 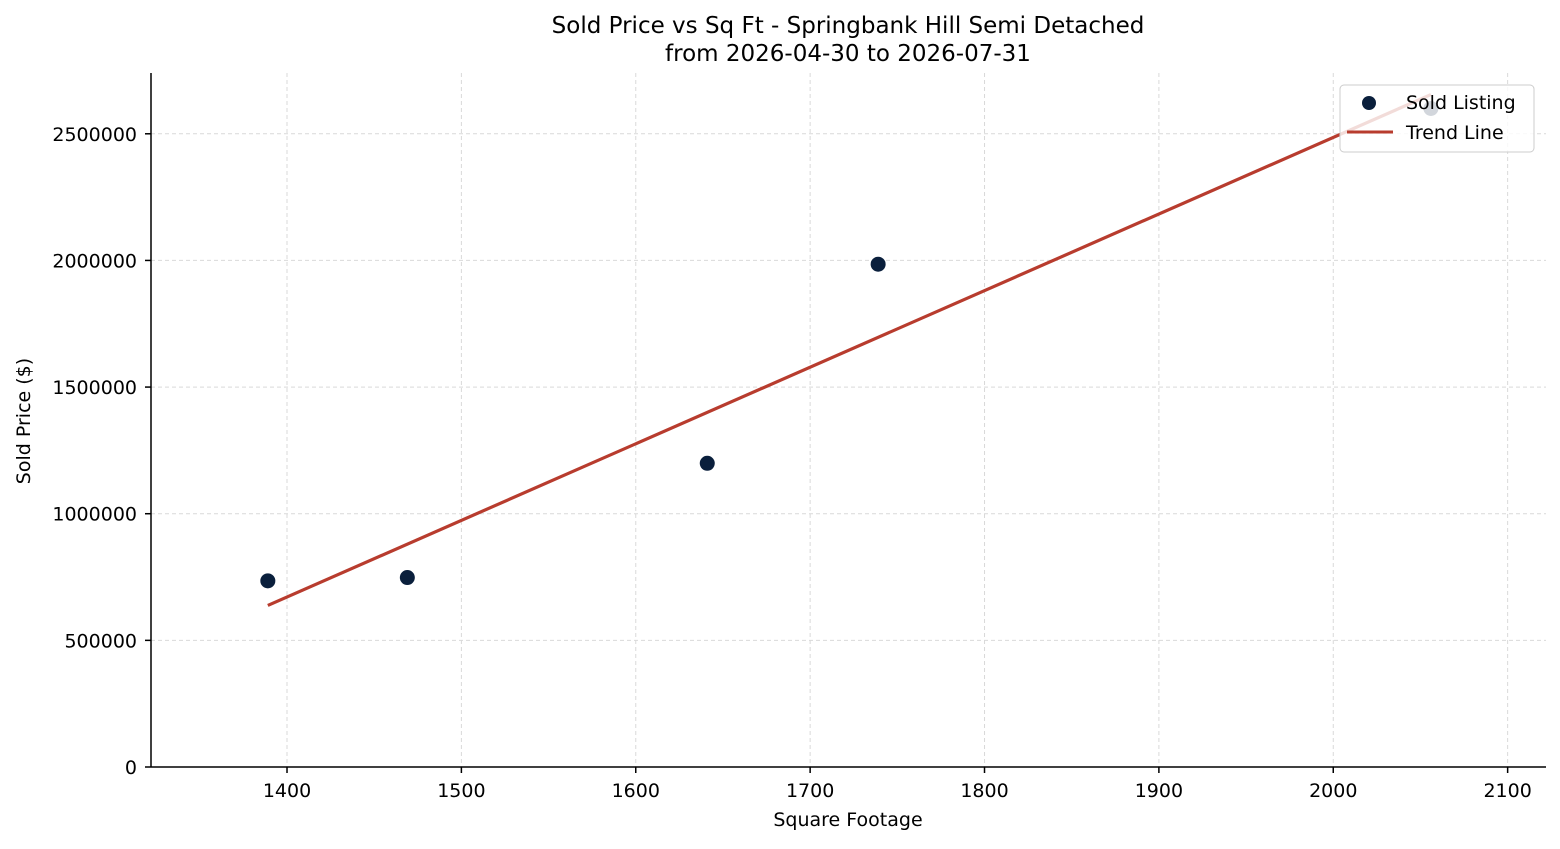 I want to click on legend-label-trend-line: Trend Line, so click(x=1454, y=133).